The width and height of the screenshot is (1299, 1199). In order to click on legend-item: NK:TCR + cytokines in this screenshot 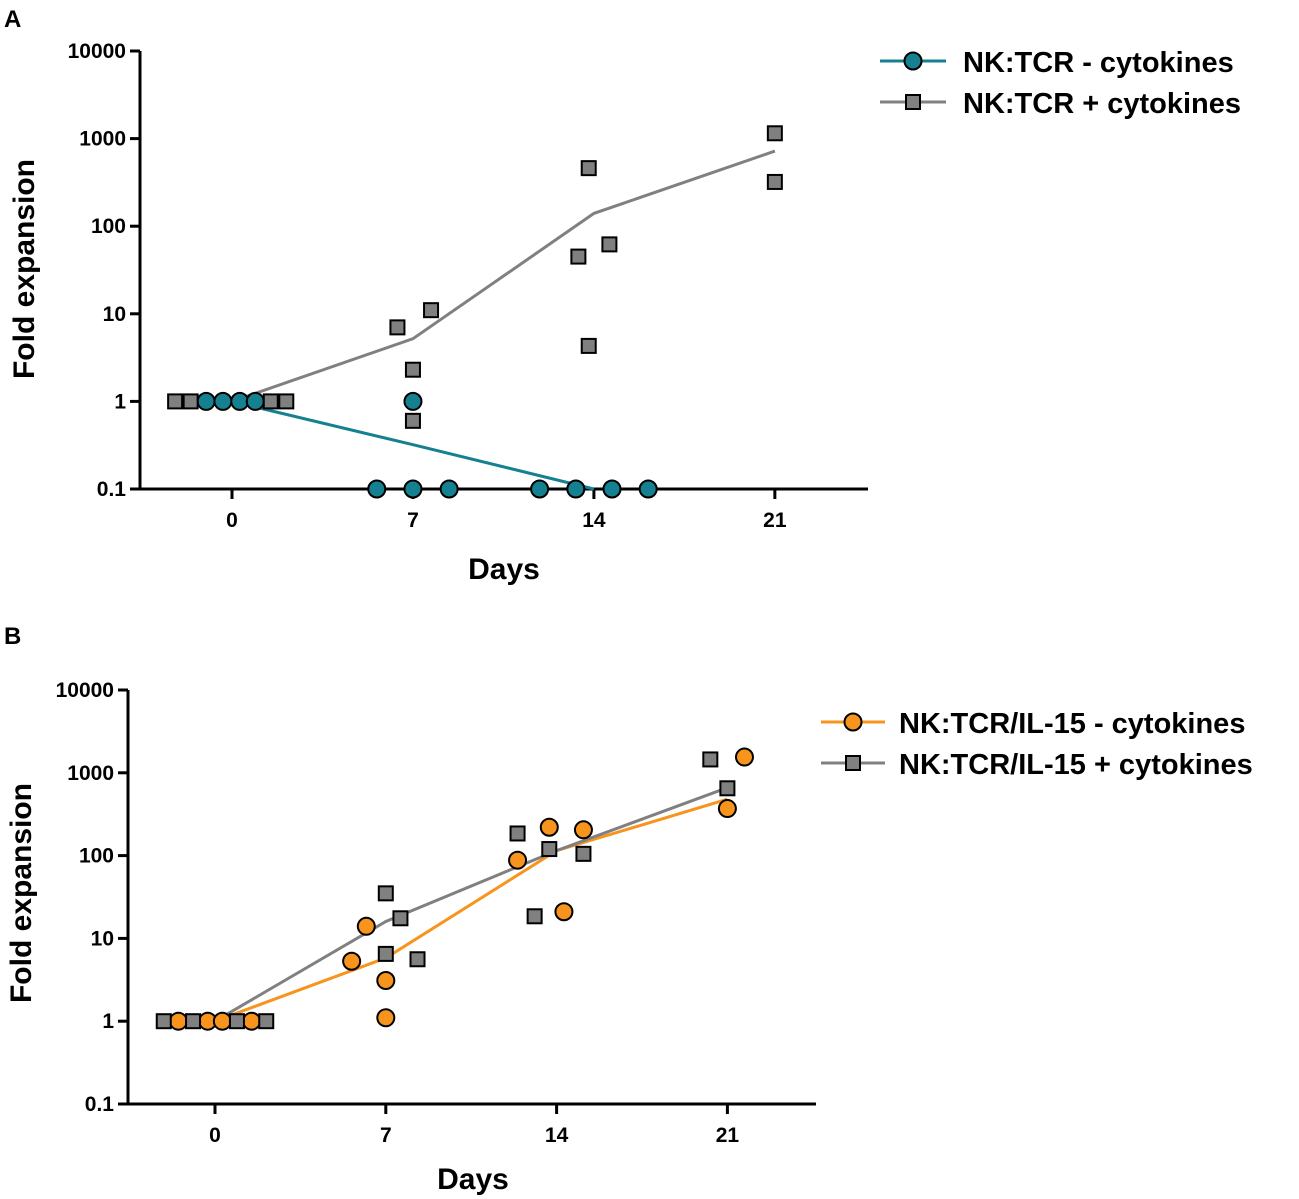, I will do `click(1060, 104)`.